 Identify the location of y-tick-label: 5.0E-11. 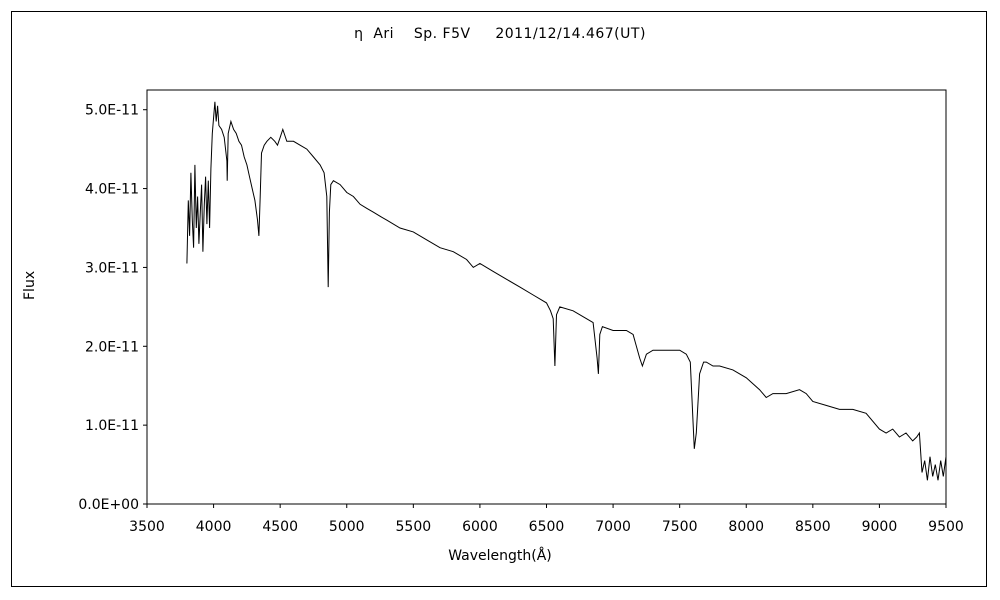
(112, 111).